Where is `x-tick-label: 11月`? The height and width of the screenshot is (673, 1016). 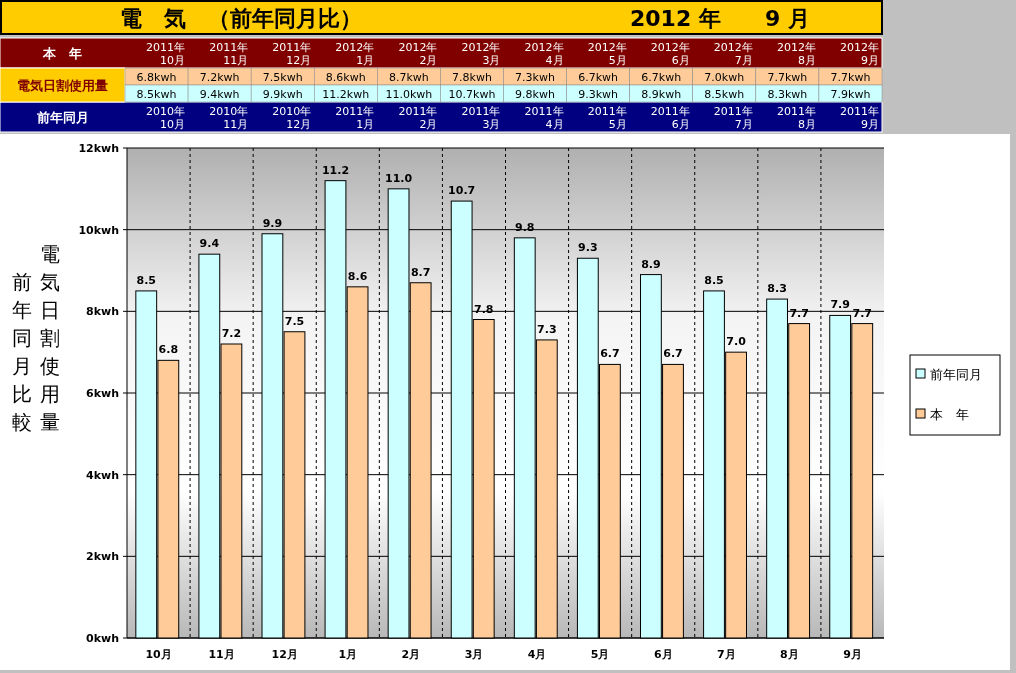
x-tick-label: 11月 is located at coordinates (221, 654).